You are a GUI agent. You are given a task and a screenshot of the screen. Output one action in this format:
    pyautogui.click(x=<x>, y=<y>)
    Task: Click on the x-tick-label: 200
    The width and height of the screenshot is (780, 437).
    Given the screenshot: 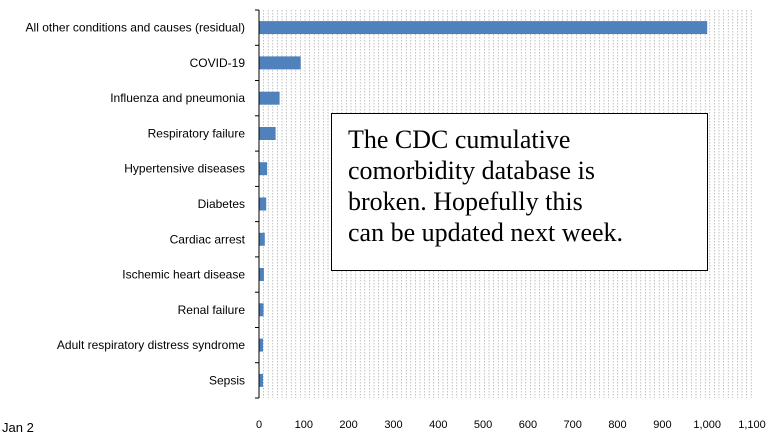 What is the action you would take?
    pyautogui.click(x=348, y=425)
    